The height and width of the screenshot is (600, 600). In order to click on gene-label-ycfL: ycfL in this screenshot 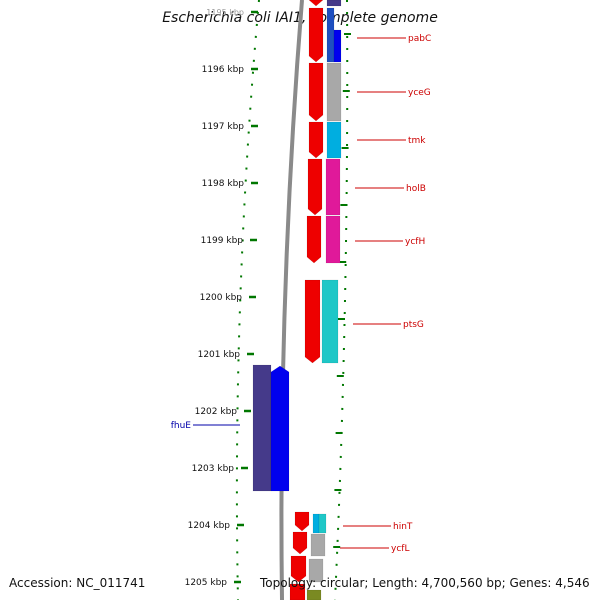, I will do `click(400, 549)`.